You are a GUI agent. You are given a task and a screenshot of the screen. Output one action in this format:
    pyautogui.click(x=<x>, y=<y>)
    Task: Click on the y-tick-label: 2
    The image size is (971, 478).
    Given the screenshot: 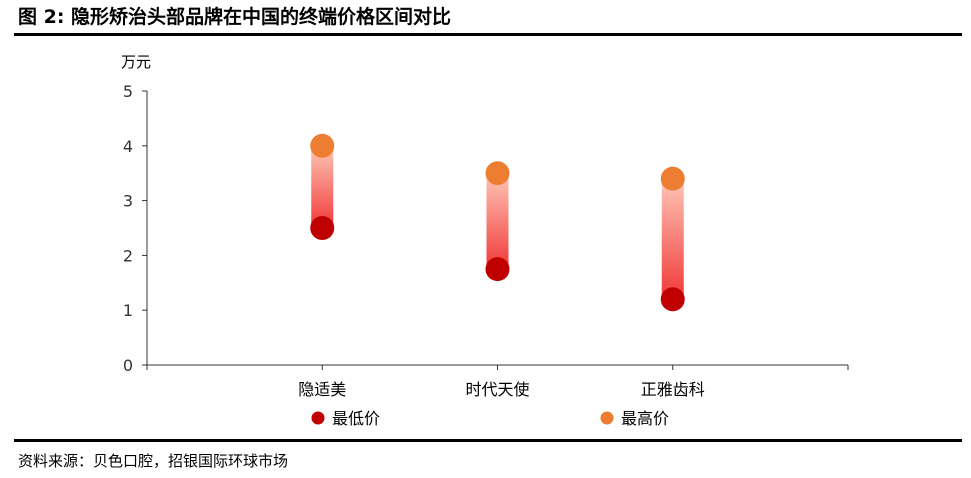 What is the action you would take?
    pyautogui.click(x=128, y=255)
    